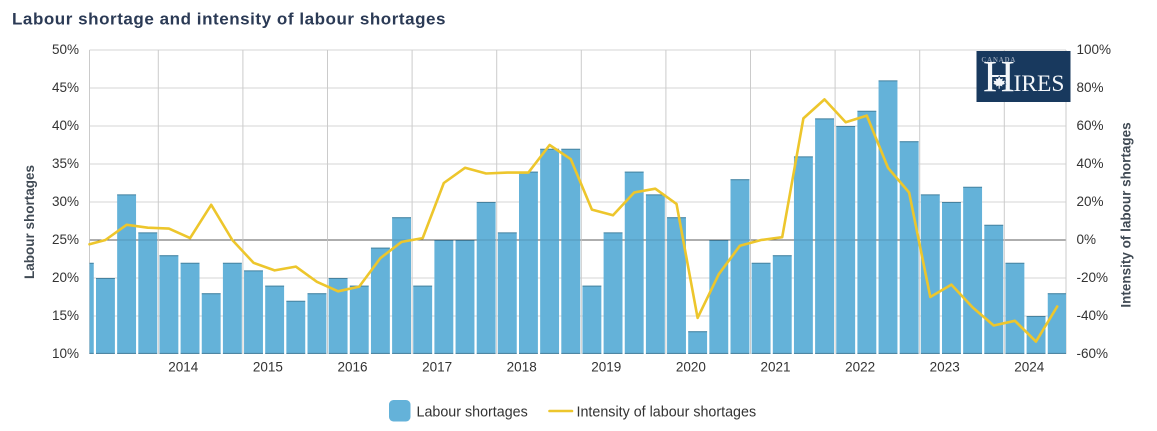 This screenshot has height=431, width=1157. I want to click on svg-text: 0%, so click(1087, 239).